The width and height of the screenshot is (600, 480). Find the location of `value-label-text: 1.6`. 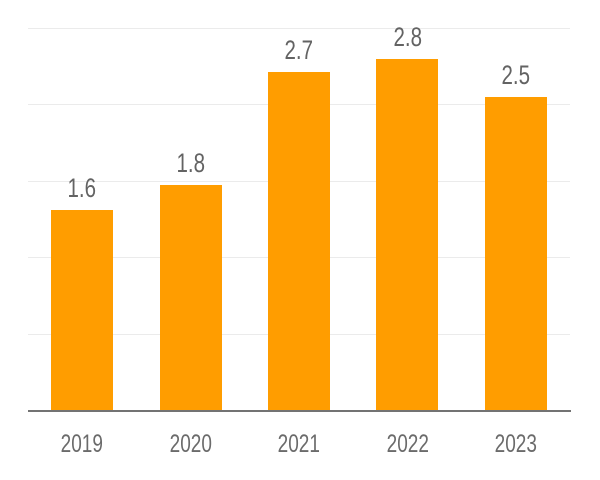

value-label-text: 1.6 is located at coordinates (82, 187).